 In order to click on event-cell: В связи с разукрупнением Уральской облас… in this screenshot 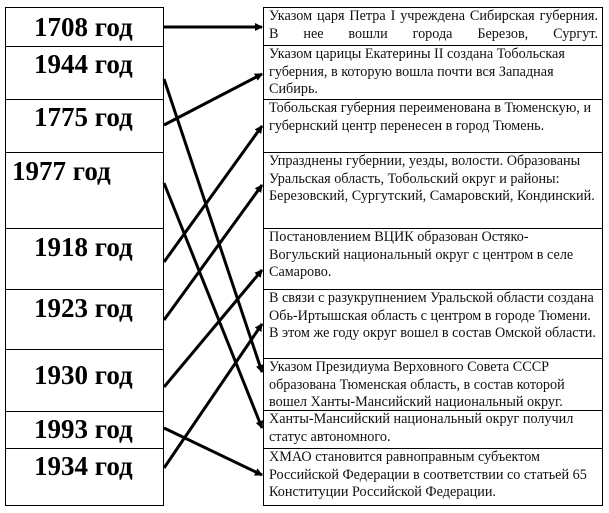, I will do `click(433, 323)`.